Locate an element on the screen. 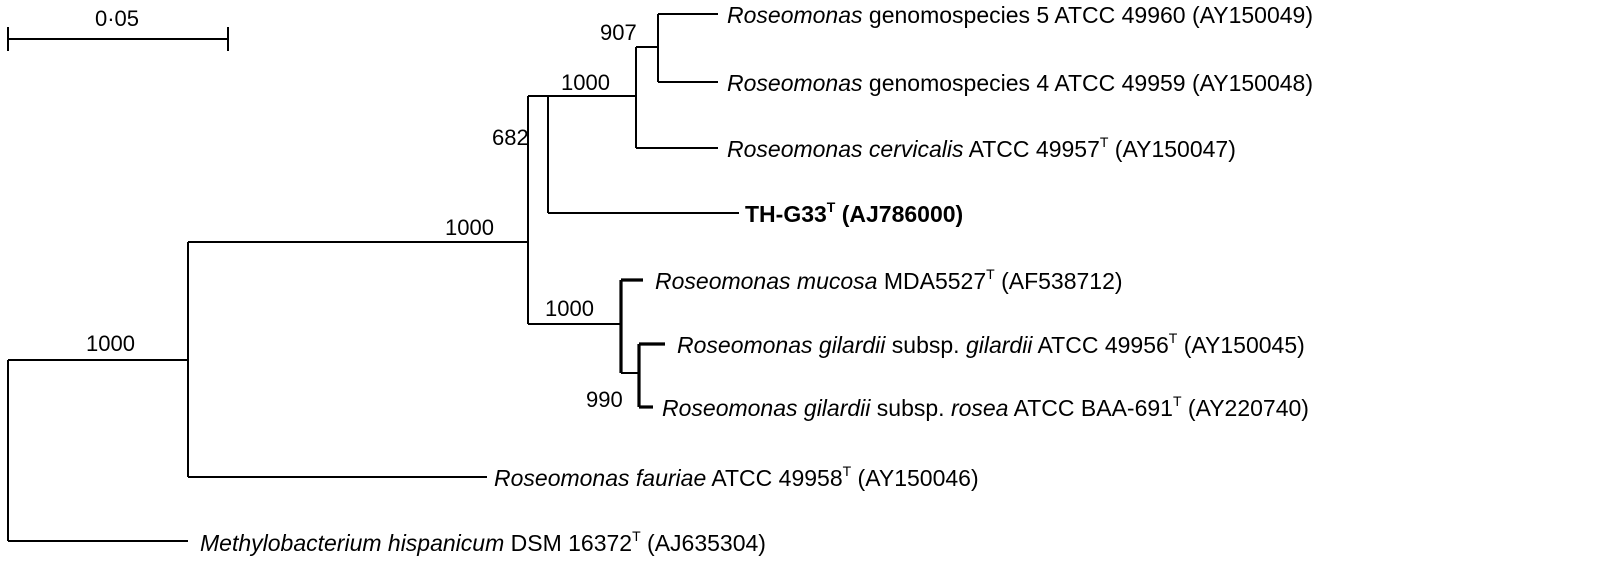  taxon-mucosa: Roseomonas mucosa MDA5527T (AF538712) is located at coordinates (889, 280).